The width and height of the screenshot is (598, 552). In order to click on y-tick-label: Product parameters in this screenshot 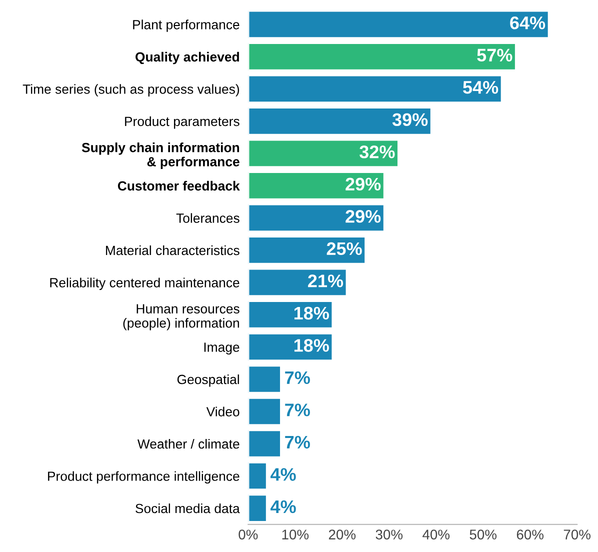, I will do `click(182, 122)`.